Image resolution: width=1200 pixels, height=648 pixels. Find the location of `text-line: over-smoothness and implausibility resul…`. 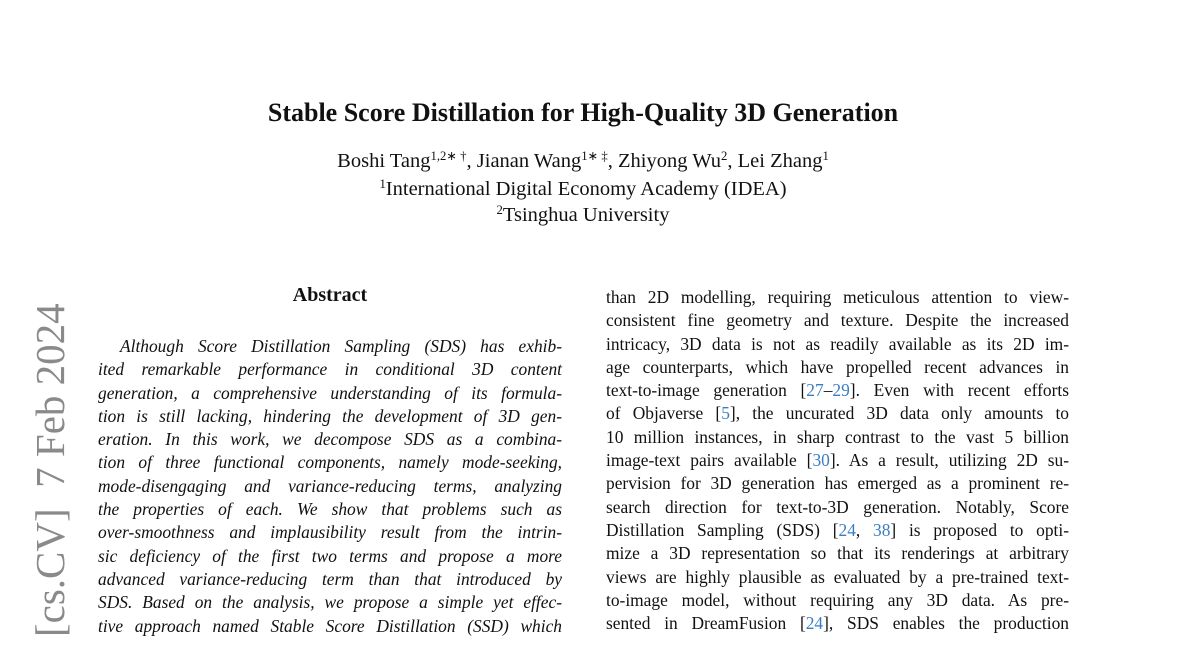

text-line: over-smoothness and implausibility resul… is located at coordinates (330, 532).